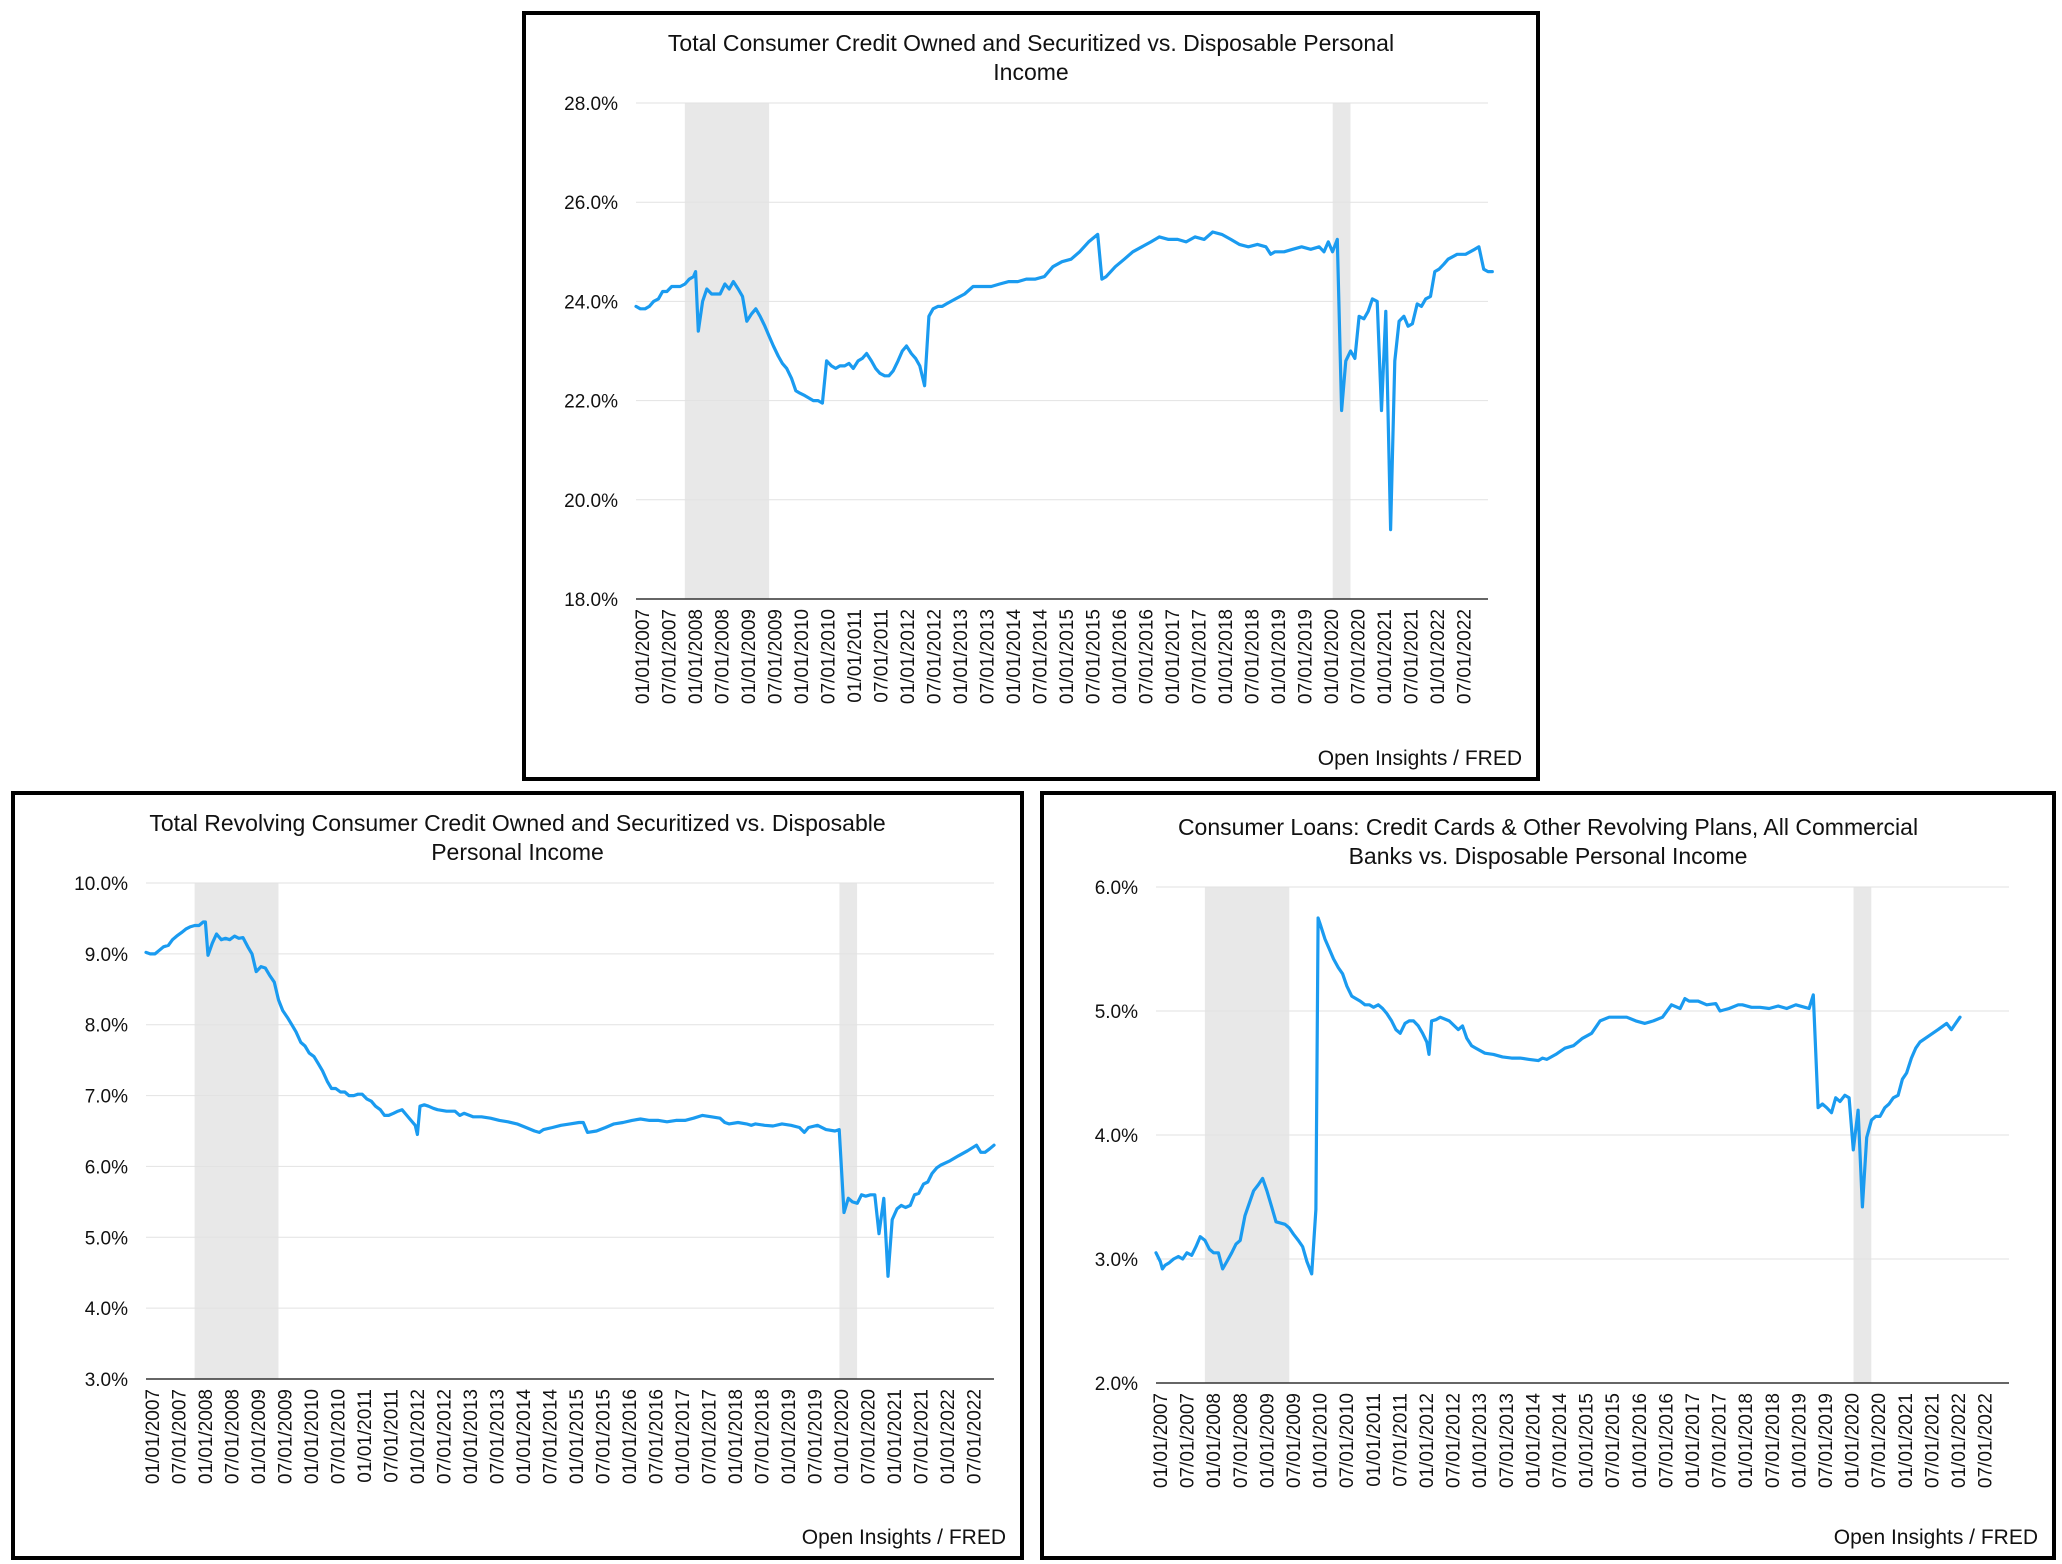  I want to click on y-tick-label: 10.0%, so click(101, 884).